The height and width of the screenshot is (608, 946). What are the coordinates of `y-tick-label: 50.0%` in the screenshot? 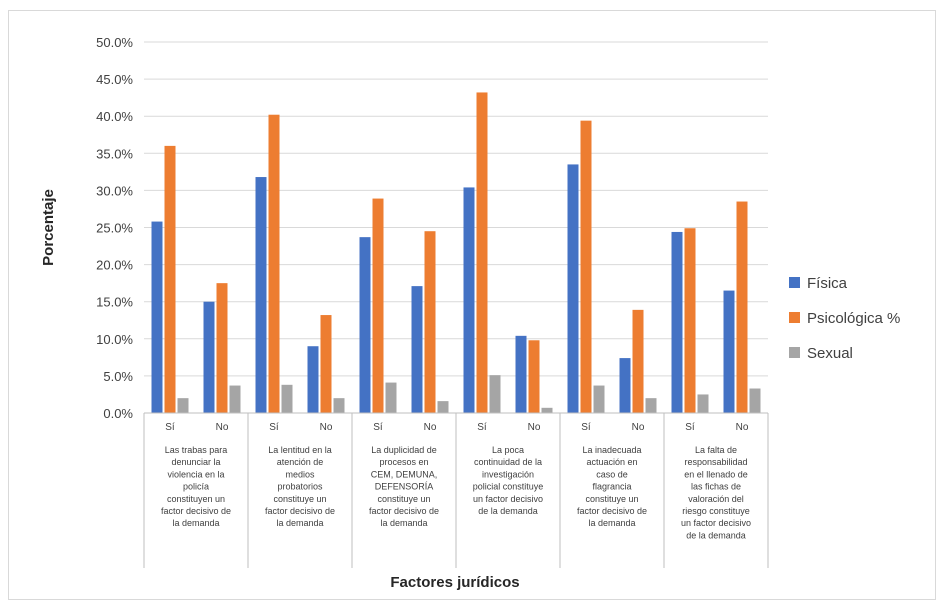 It's located at (114, 42).